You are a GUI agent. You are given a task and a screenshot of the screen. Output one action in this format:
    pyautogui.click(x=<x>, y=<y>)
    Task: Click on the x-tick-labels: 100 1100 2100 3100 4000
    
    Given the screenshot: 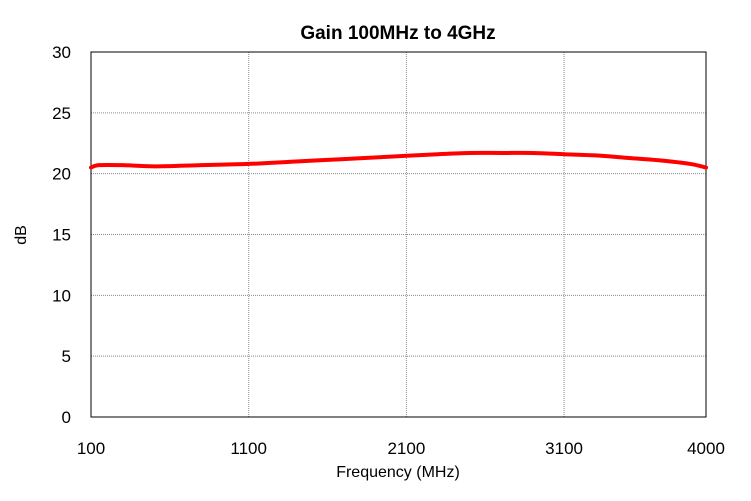 What is the action you would take?
    pyautogui.click(x=401, y=448)
    